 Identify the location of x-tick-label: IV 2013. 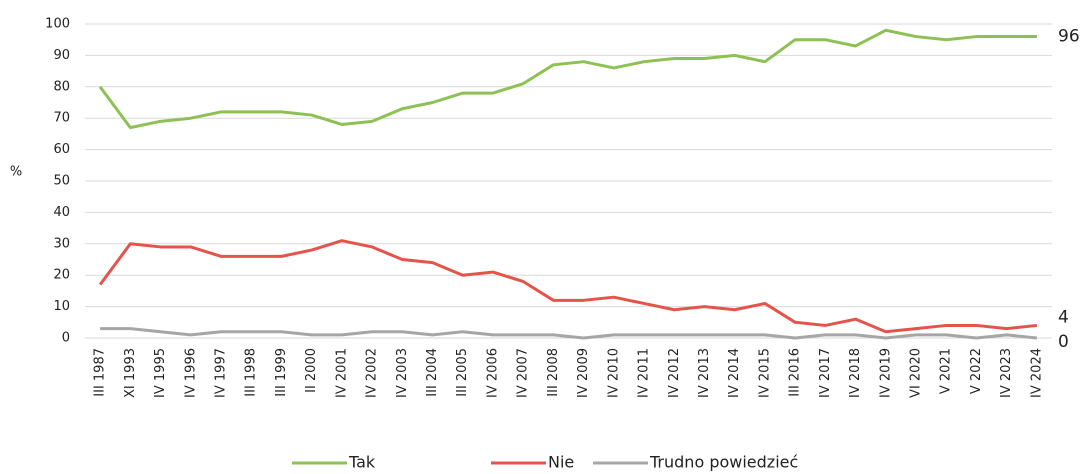
(704, 373).